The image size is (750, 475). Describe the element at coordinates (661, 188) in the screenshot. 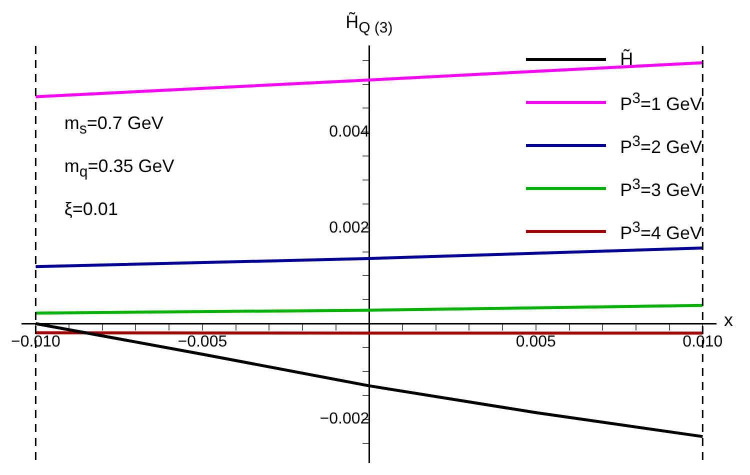

I see `legend-label: P$^{3}$=3 GeV` at that location.